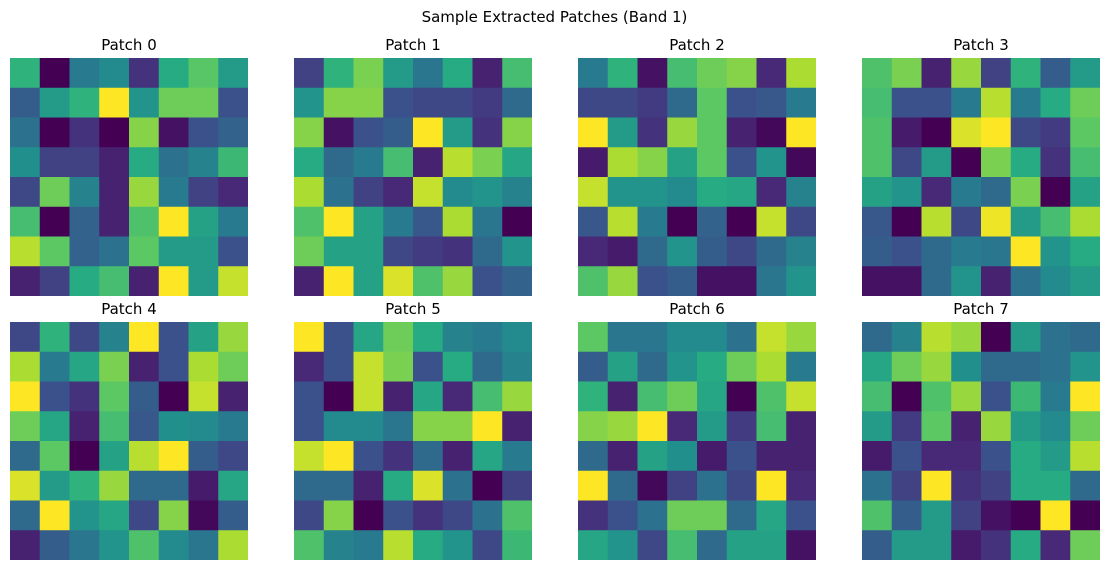 This screenshot has width=1109, height=569. I want to click on patch-title: Patch 1, so click(413, 45).